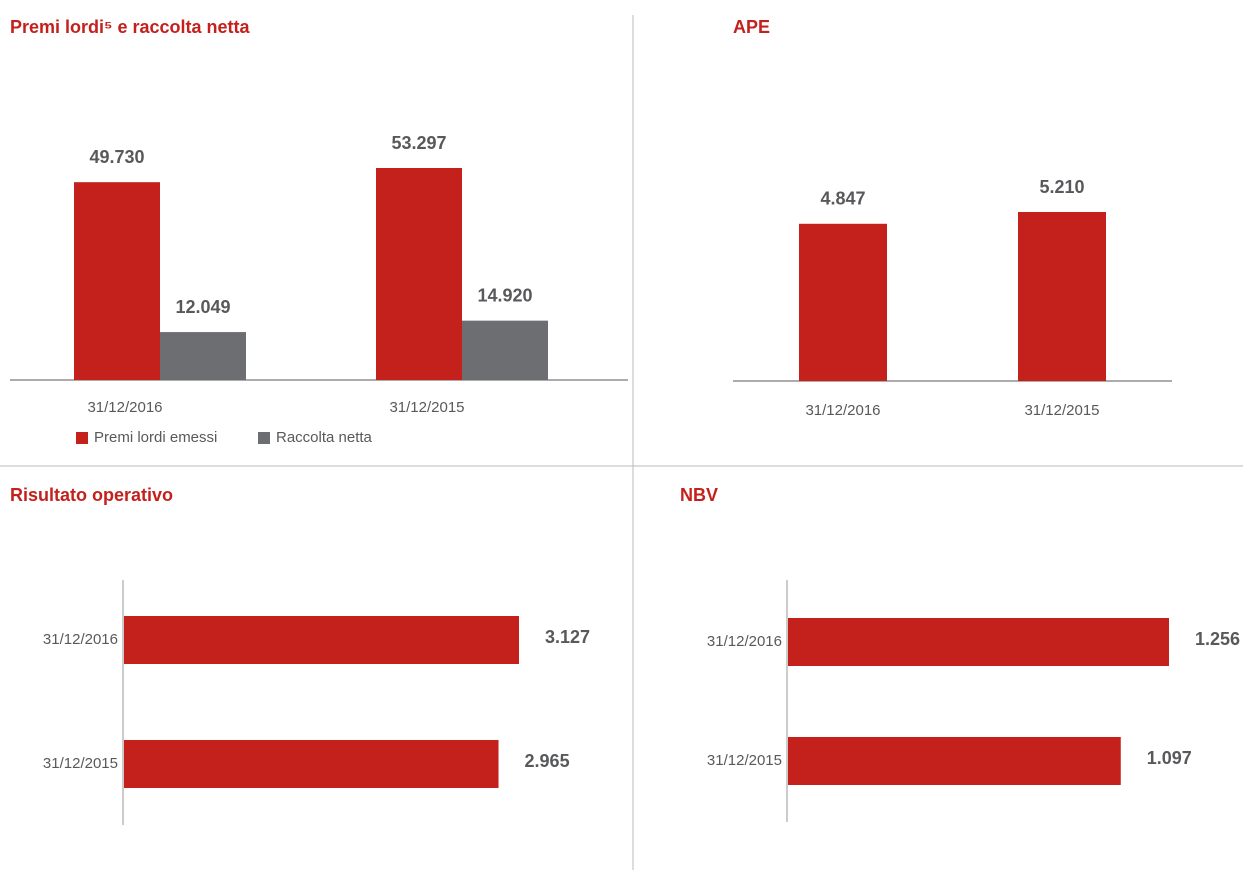  Describe the element at coordinates (547, 761) in the screenshot. I see `value-label: 2.965` at that location.